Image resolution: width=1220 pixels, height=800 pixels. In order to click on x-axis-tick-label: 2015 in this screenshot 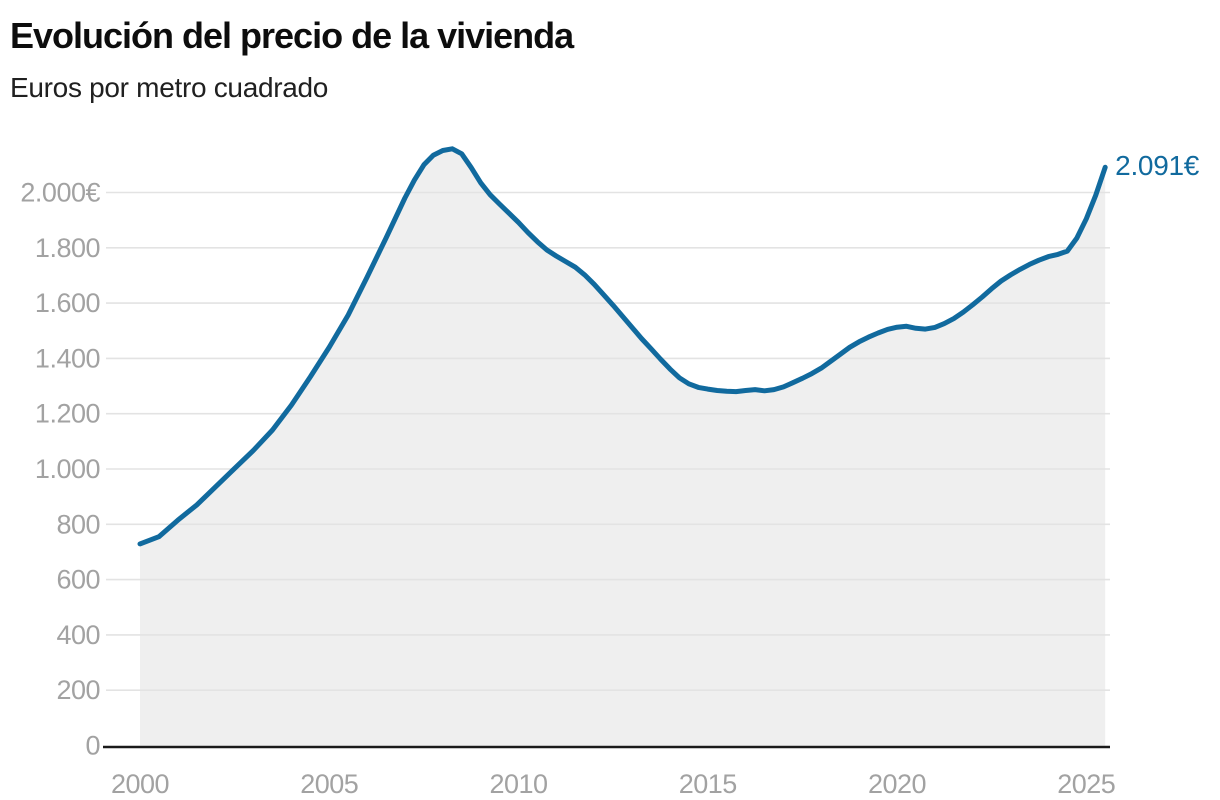, I will do `click(708, 784)`.